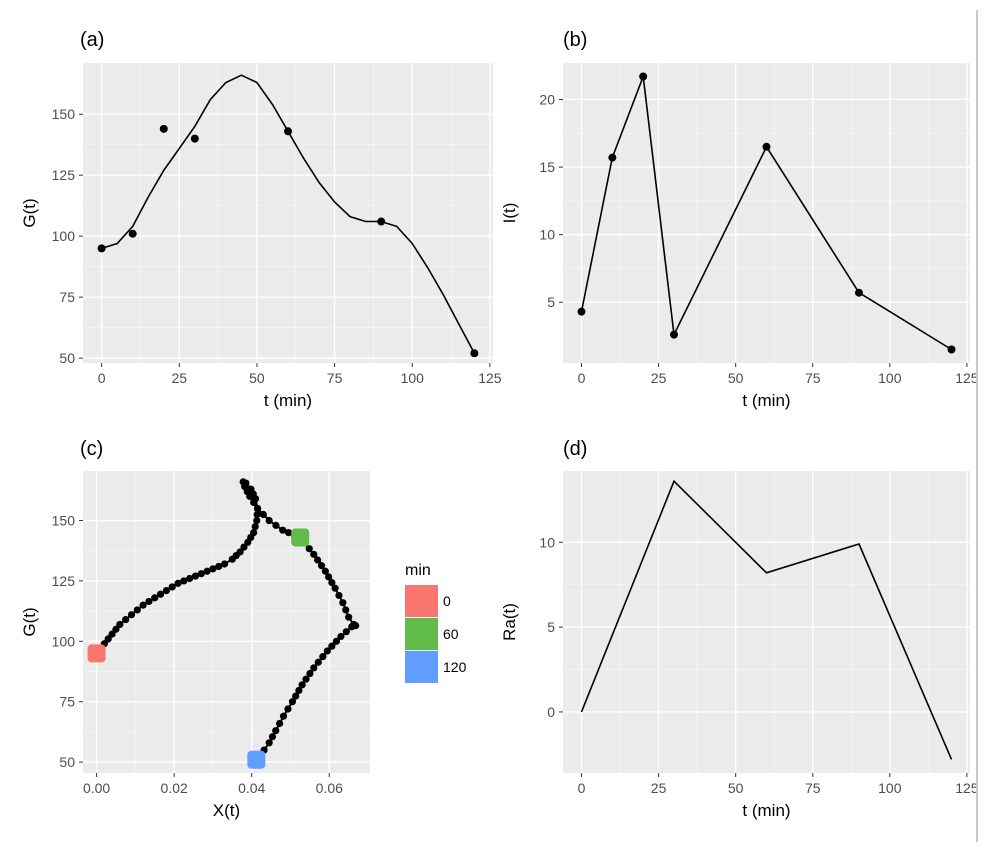  I want to click on y-axis-label: Ra(t), so click(509, 622).